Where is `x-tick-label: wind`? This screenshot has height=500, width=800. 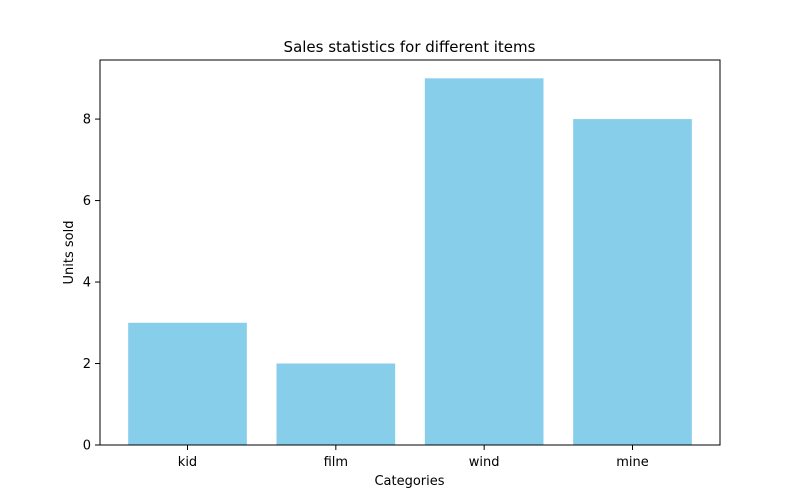 x-tick-label: wind is located at coordinates (484, 462).